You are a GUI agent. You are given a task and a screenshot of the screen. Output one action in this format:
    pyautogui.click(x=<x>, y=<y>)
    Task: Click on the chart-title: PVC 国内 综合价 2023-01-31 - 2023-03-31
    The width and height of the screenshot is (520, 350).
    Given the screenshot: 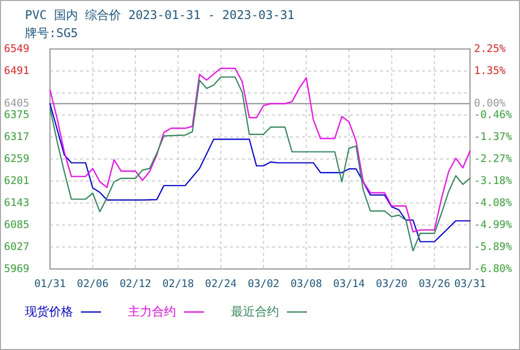 What is the action you would take?
    pyautogui.click(x=160, y=15)
    